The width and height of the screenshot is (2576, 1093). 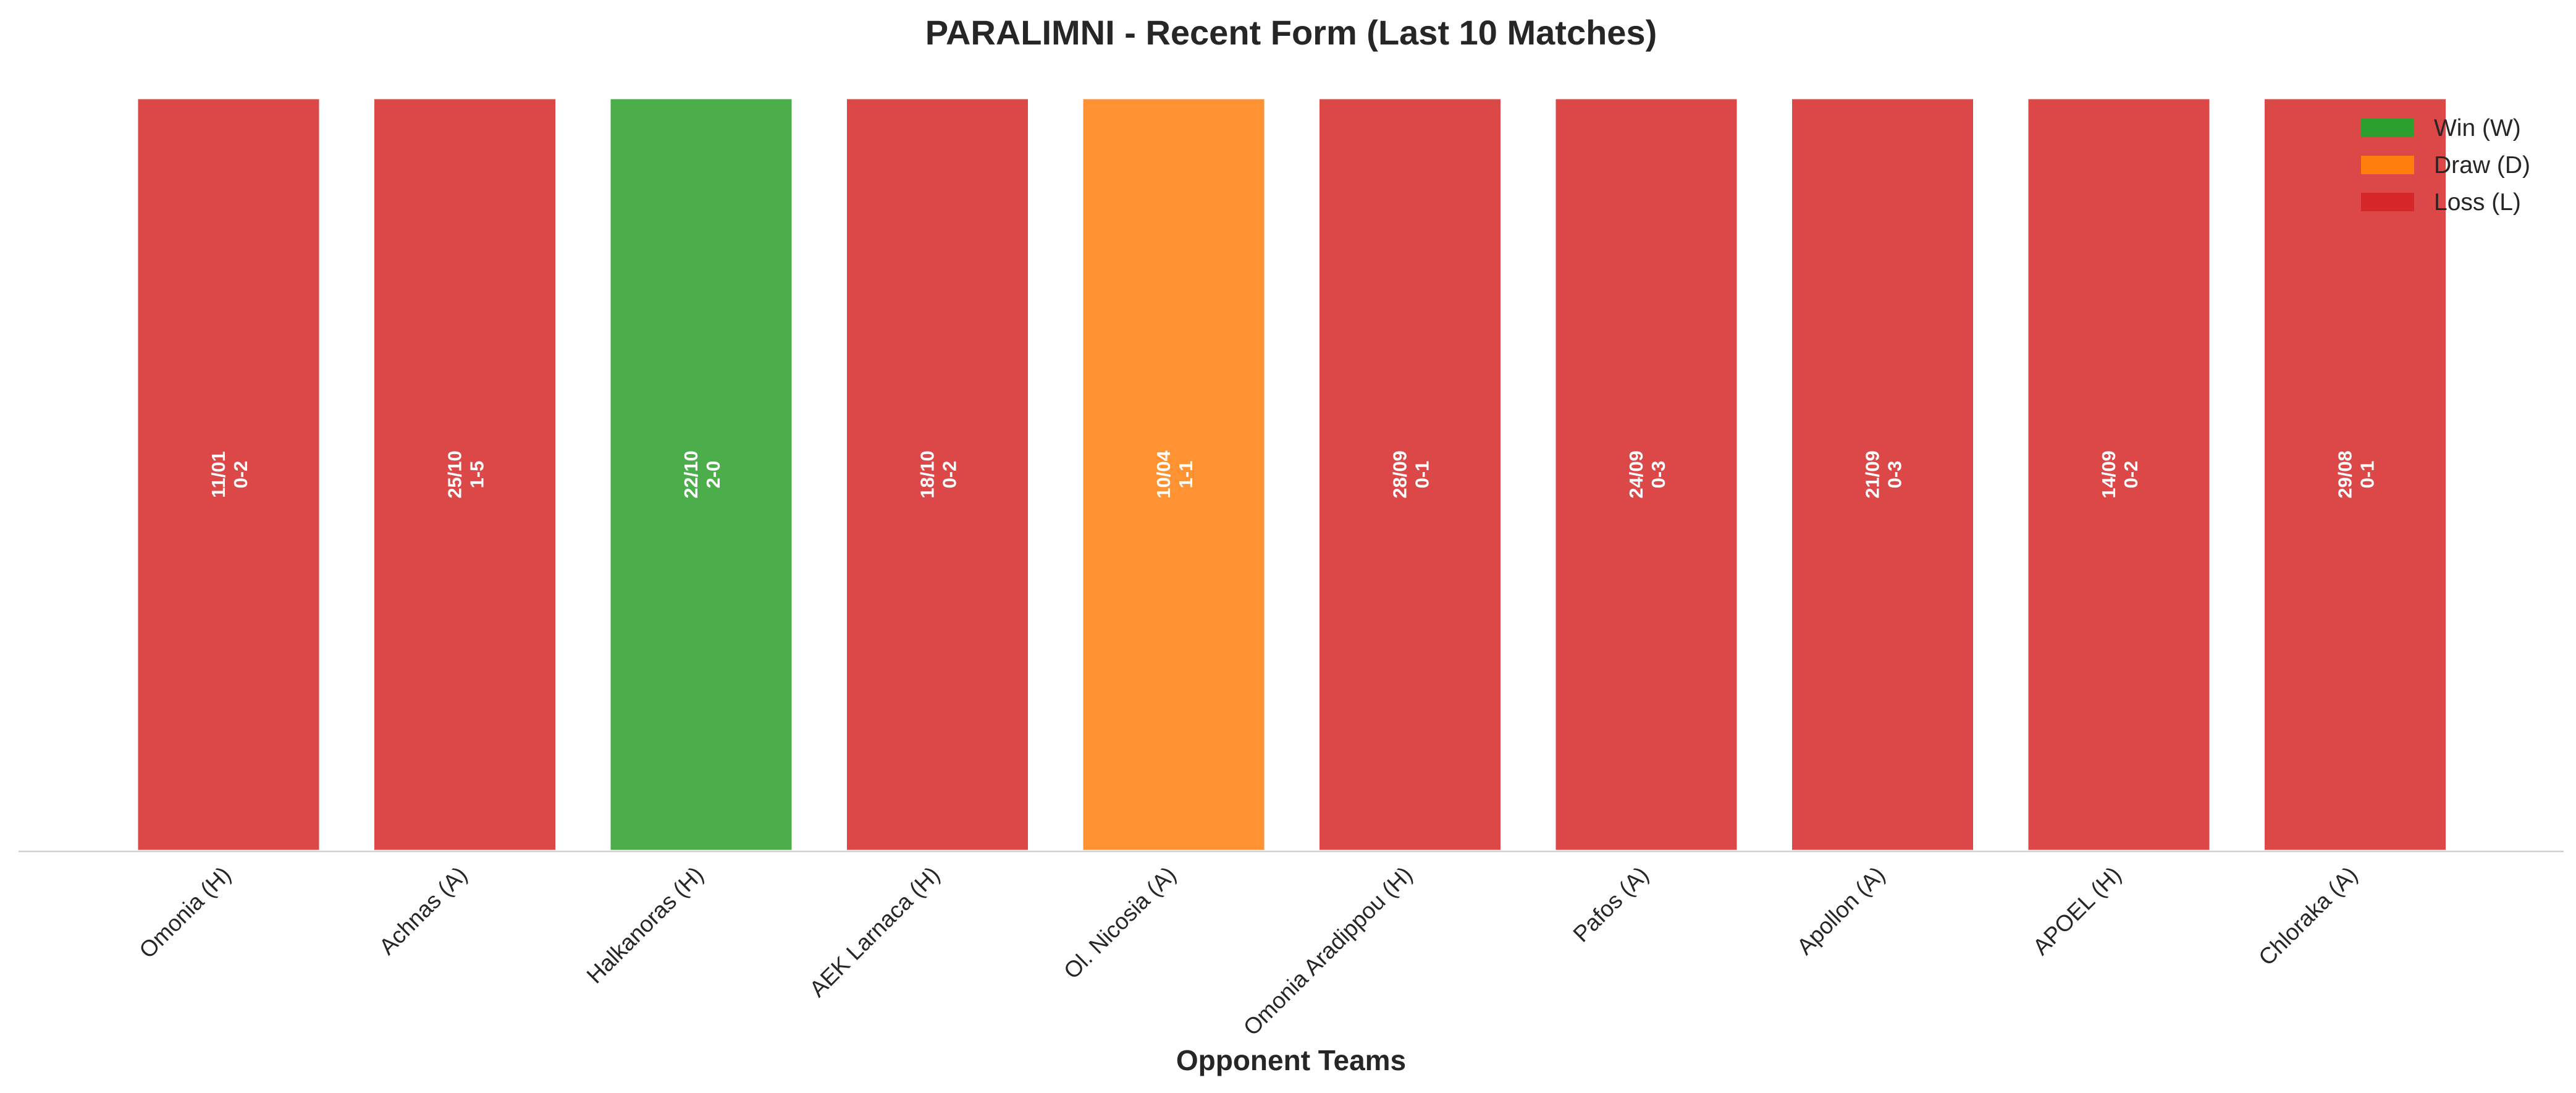 I want to click on legend-label: Loss (L), so click(x=2477, y=202).